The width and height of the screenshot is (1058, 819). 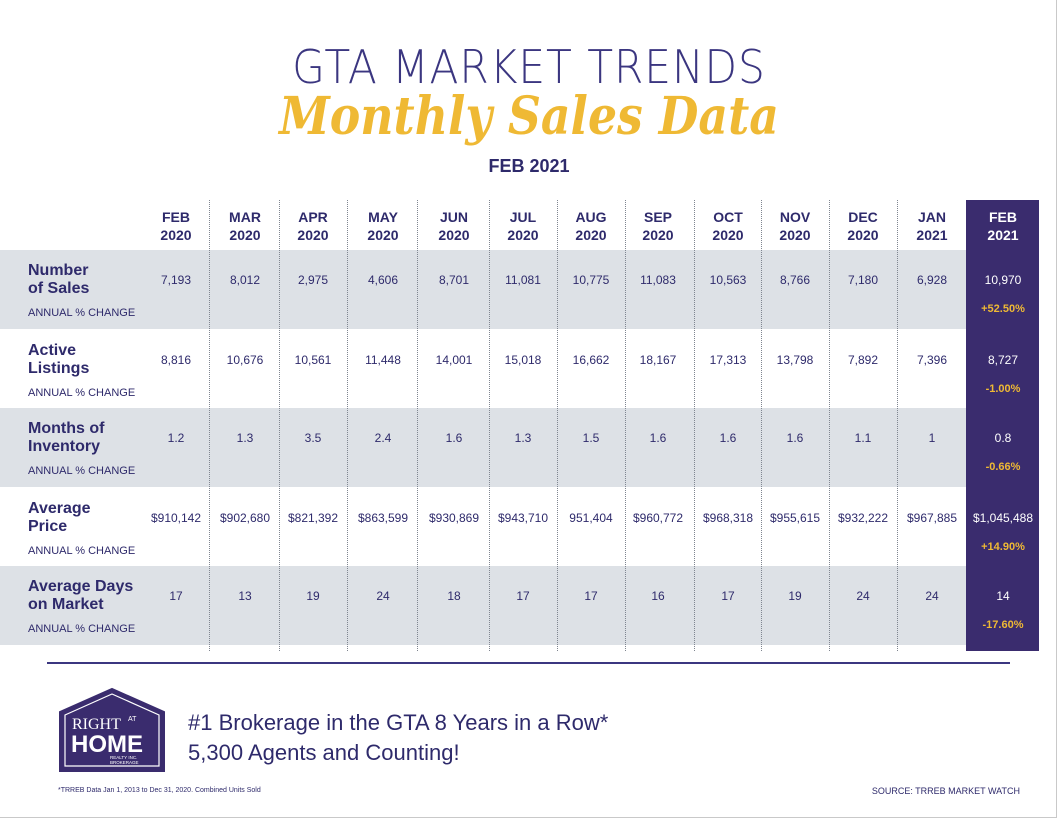 I want to click on table-cell: 4,606, so click(x=383, y=280).